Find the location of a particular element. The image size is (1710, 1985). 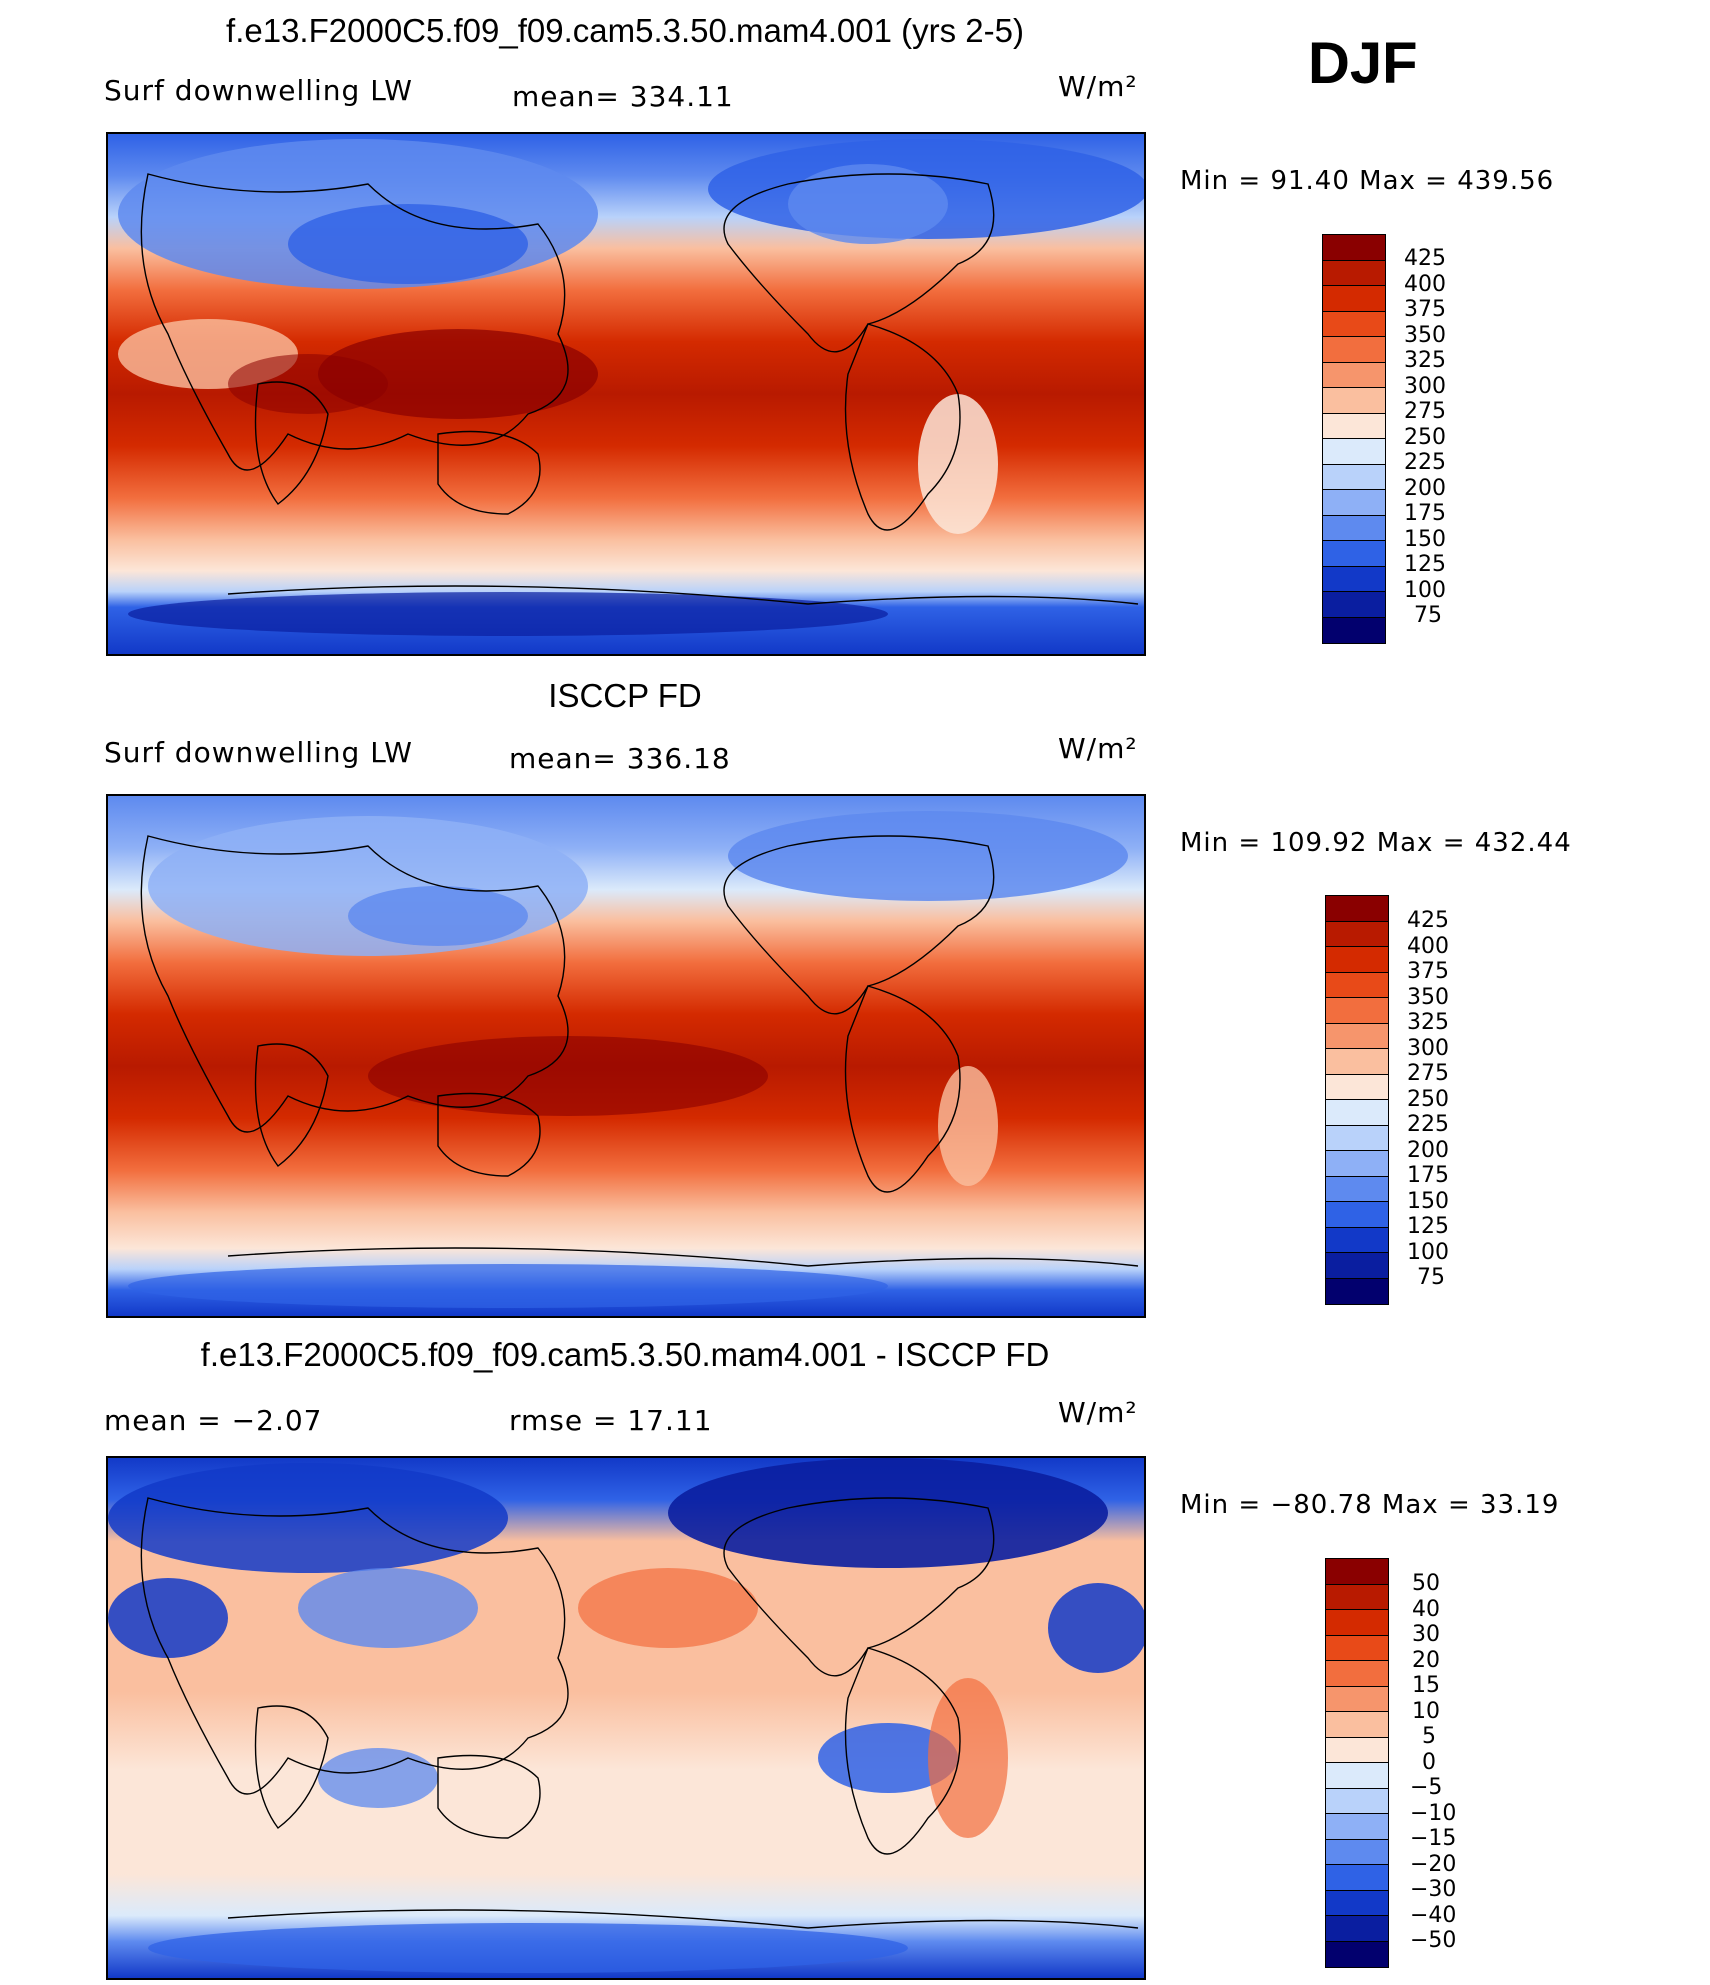

colorbar-tick: 0 is located at coordinates (1429, 1762).